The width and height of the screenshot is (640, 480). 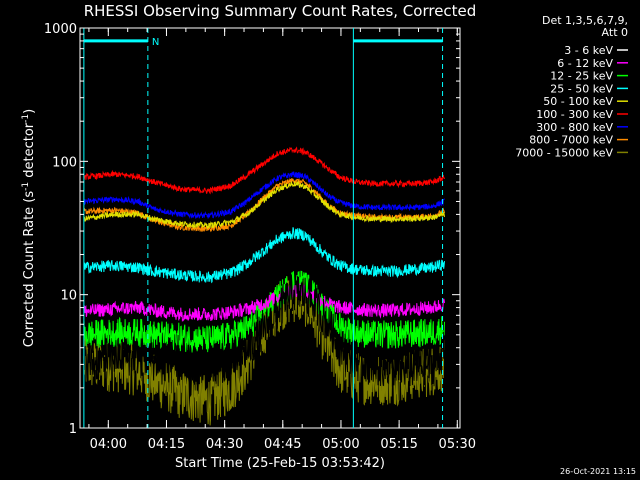 I want to click on series-line-3-6keV, so click(x=264, y=330).